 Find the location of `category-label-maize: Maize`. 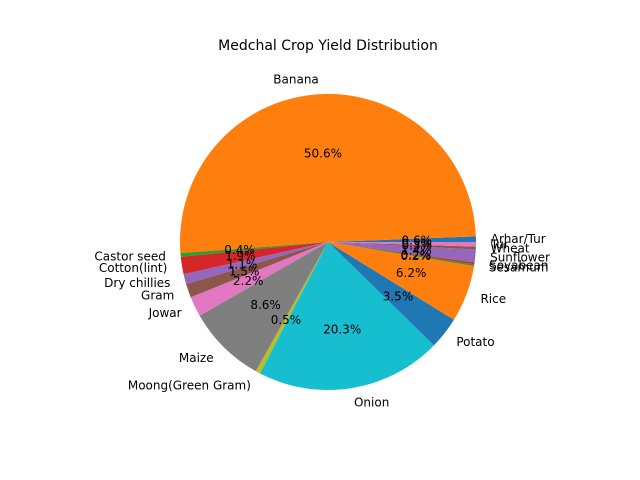

category-label-maize: Maize is located at coordinates (196, 358).